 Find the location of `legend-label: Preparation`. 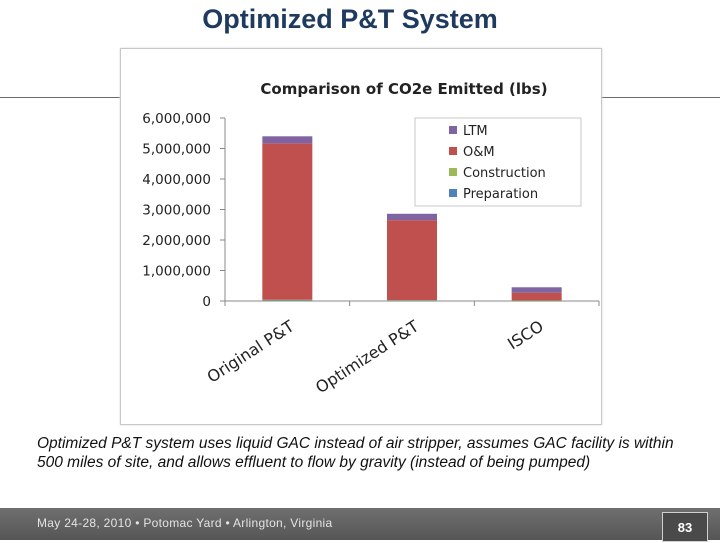

legend-label: Preparation is located at coordinates (500, 194).